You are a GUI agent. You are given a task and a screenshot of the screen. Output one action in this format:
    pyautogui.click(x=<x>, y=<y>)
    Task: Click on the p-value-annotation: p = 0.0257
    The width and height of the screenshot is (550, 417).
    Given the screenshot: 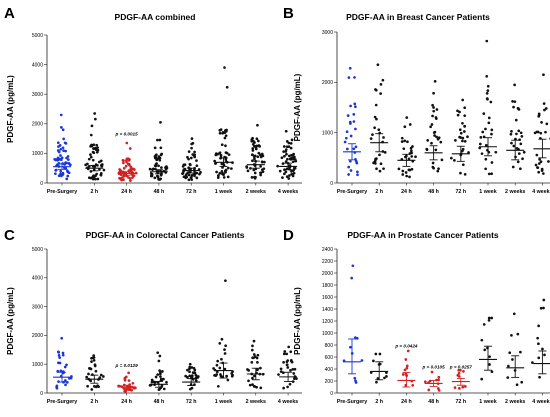 What is the action you would take?
    pyautogui.click(x=461, y=366)
    